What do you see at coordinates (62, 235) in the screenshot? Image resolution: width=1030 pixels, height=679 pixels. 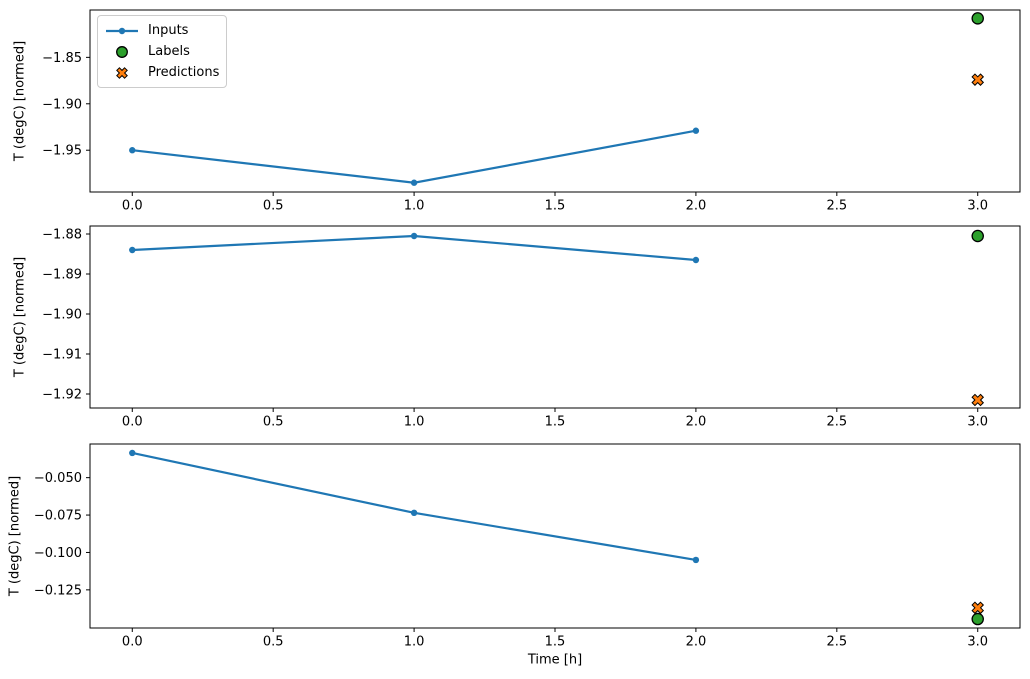 I see `y-tick-label: −1.88` at bounding box center [62, 235].